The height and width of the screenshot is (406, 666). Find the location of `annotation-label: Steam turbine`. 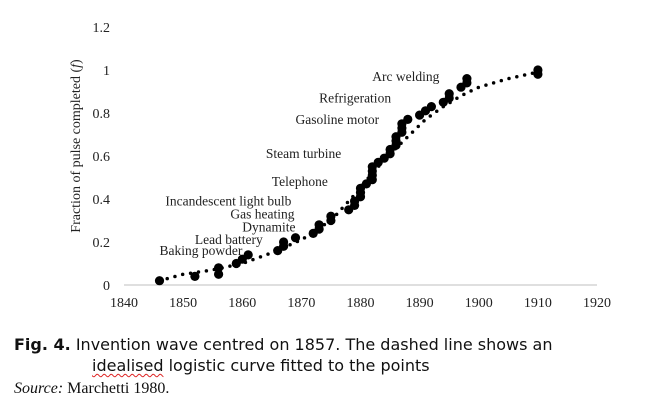

annotation-label: Steam turbine is located at coordinates (303, 153).